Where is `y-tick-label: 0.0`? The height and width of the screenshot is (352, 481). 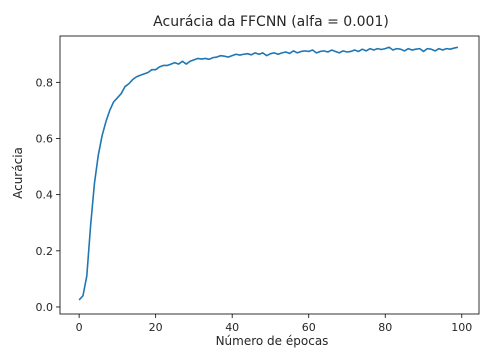 y-tick-label: 0.0 is located at coordinates (45, 307).